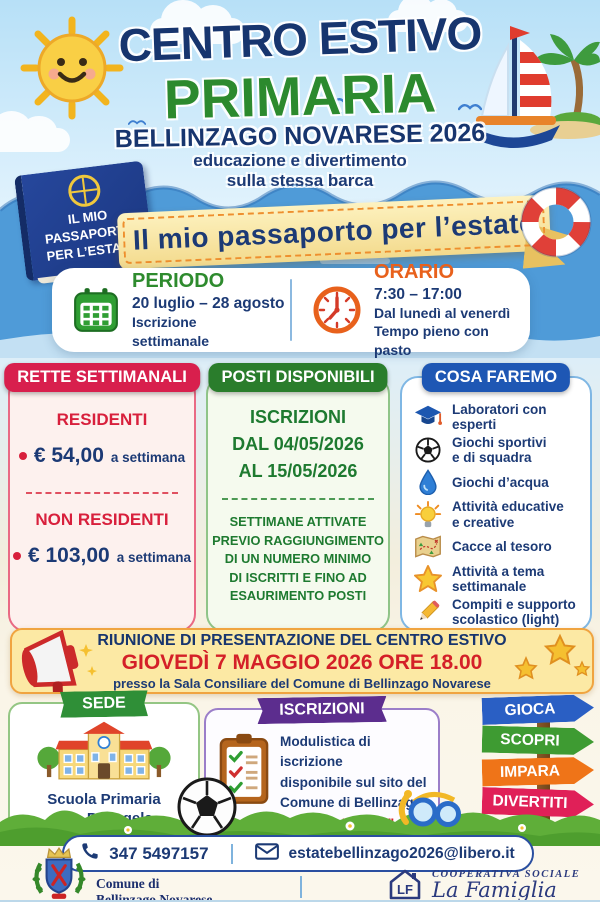 The image size is (600, 902). I want to click on stars-decoration, so click(550, 661).